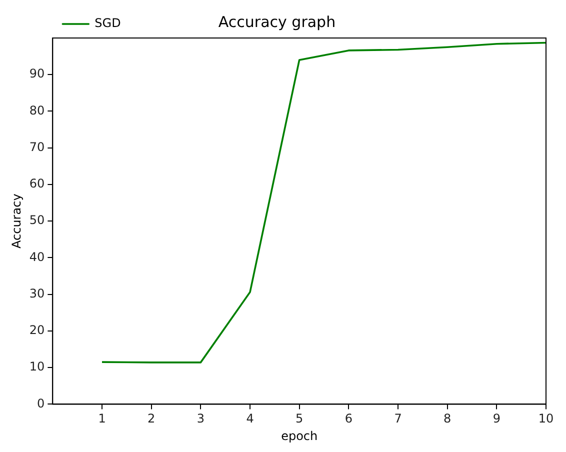 This screenshot has width=566, height=452. What do you see at coordinates (37, 220) in the screenshot?
I see `y-tick-label: 50` at bounding box center [37, 220].